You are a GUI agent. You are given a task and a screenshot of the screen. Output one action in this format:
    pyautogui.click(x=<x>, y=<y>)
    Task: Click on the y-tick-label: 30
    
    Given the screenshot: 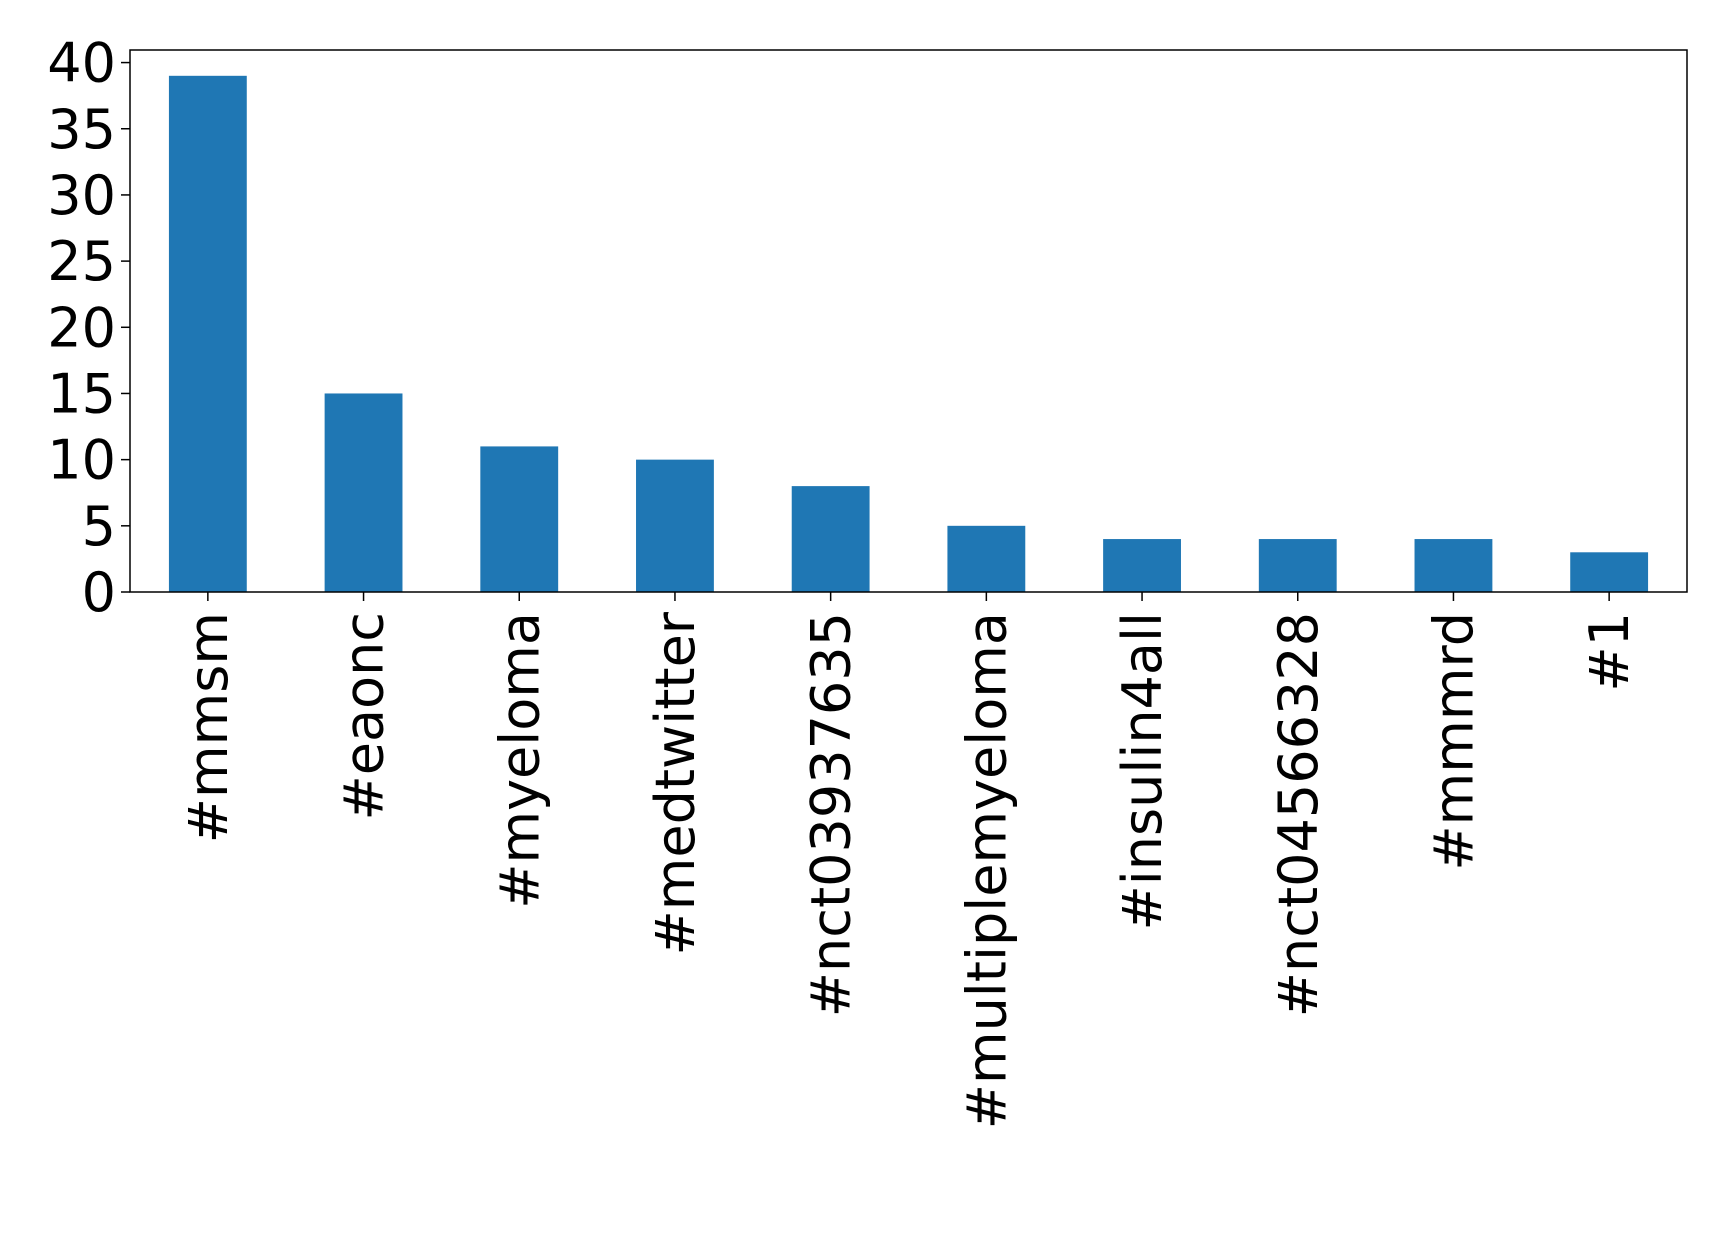 What is the action you would take?
    pyautogui.click(x=81, y=195)
    